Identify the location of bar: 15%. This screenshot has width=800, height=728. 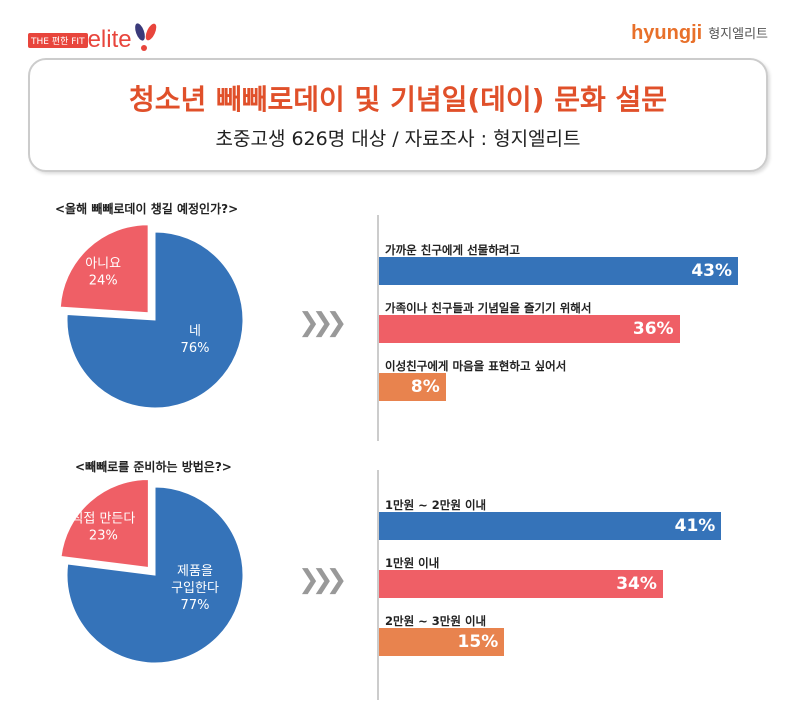
(442, 642).